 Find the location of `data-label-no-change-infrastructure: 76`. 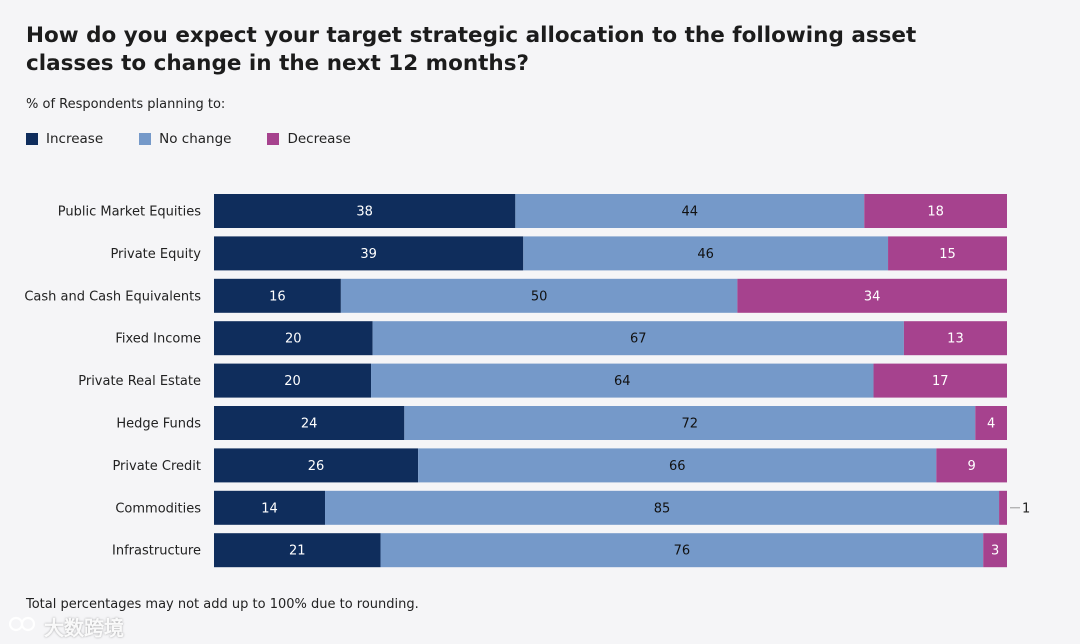

data-label-no-change-infrastructure: 76 is located at coordinates (682, 551).